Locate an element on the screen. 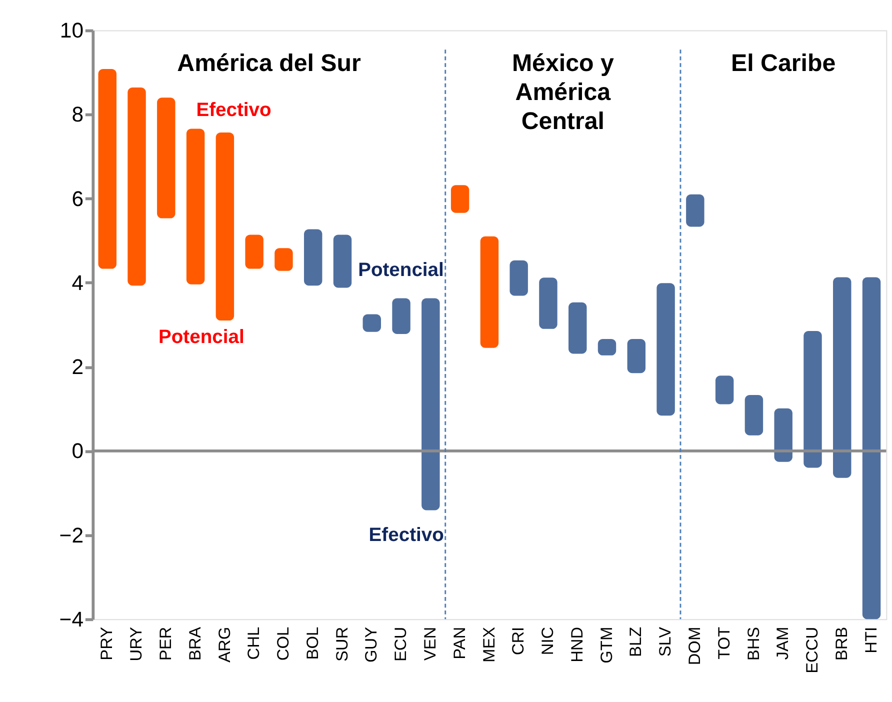 Image resolution: width=892 pixels, height=702 pixels. x-tick-label: BRA is located at coordinates (195, 643).